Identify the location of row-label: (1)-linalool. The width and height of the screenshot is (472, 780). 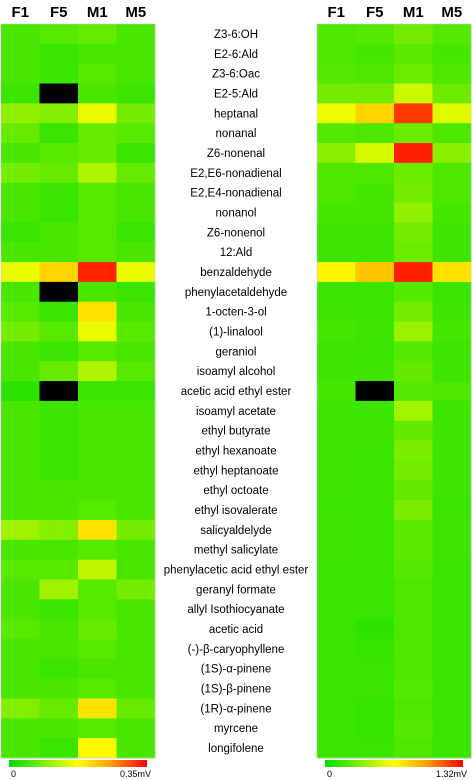
(236, 332).